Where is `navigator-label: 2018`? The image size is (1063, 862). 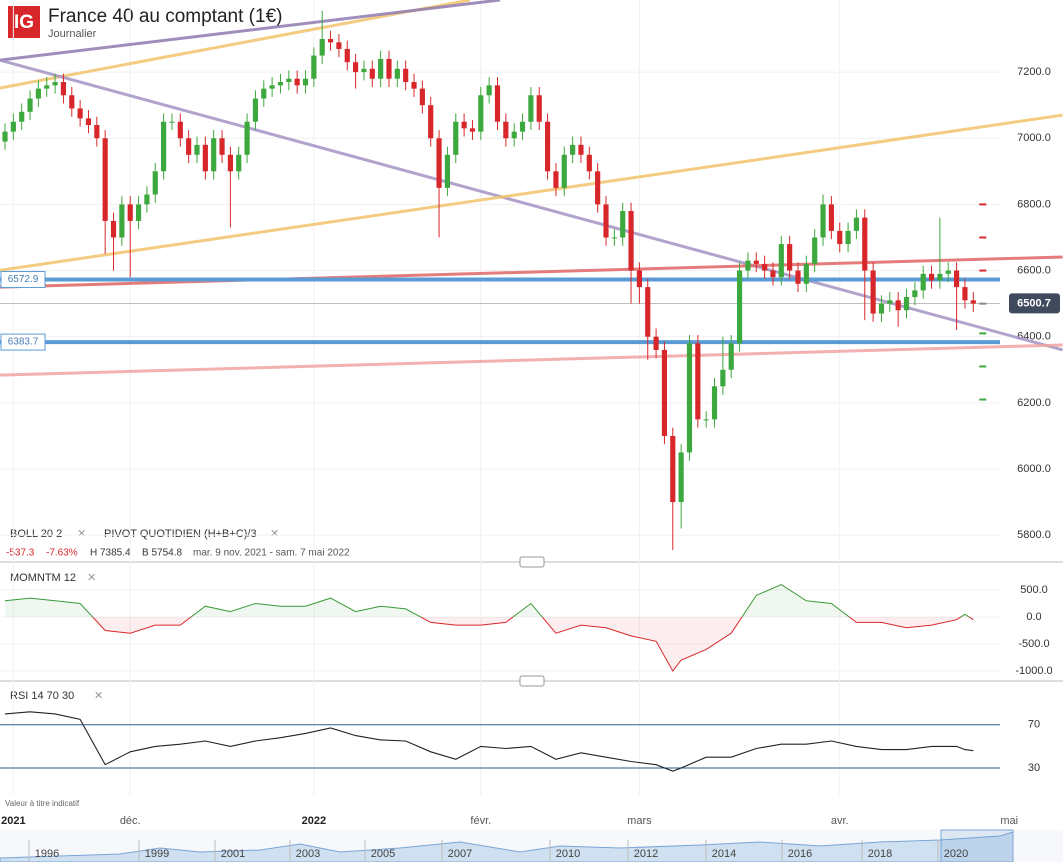
navigator-label: 2018 is located at coordinates (880, 854).